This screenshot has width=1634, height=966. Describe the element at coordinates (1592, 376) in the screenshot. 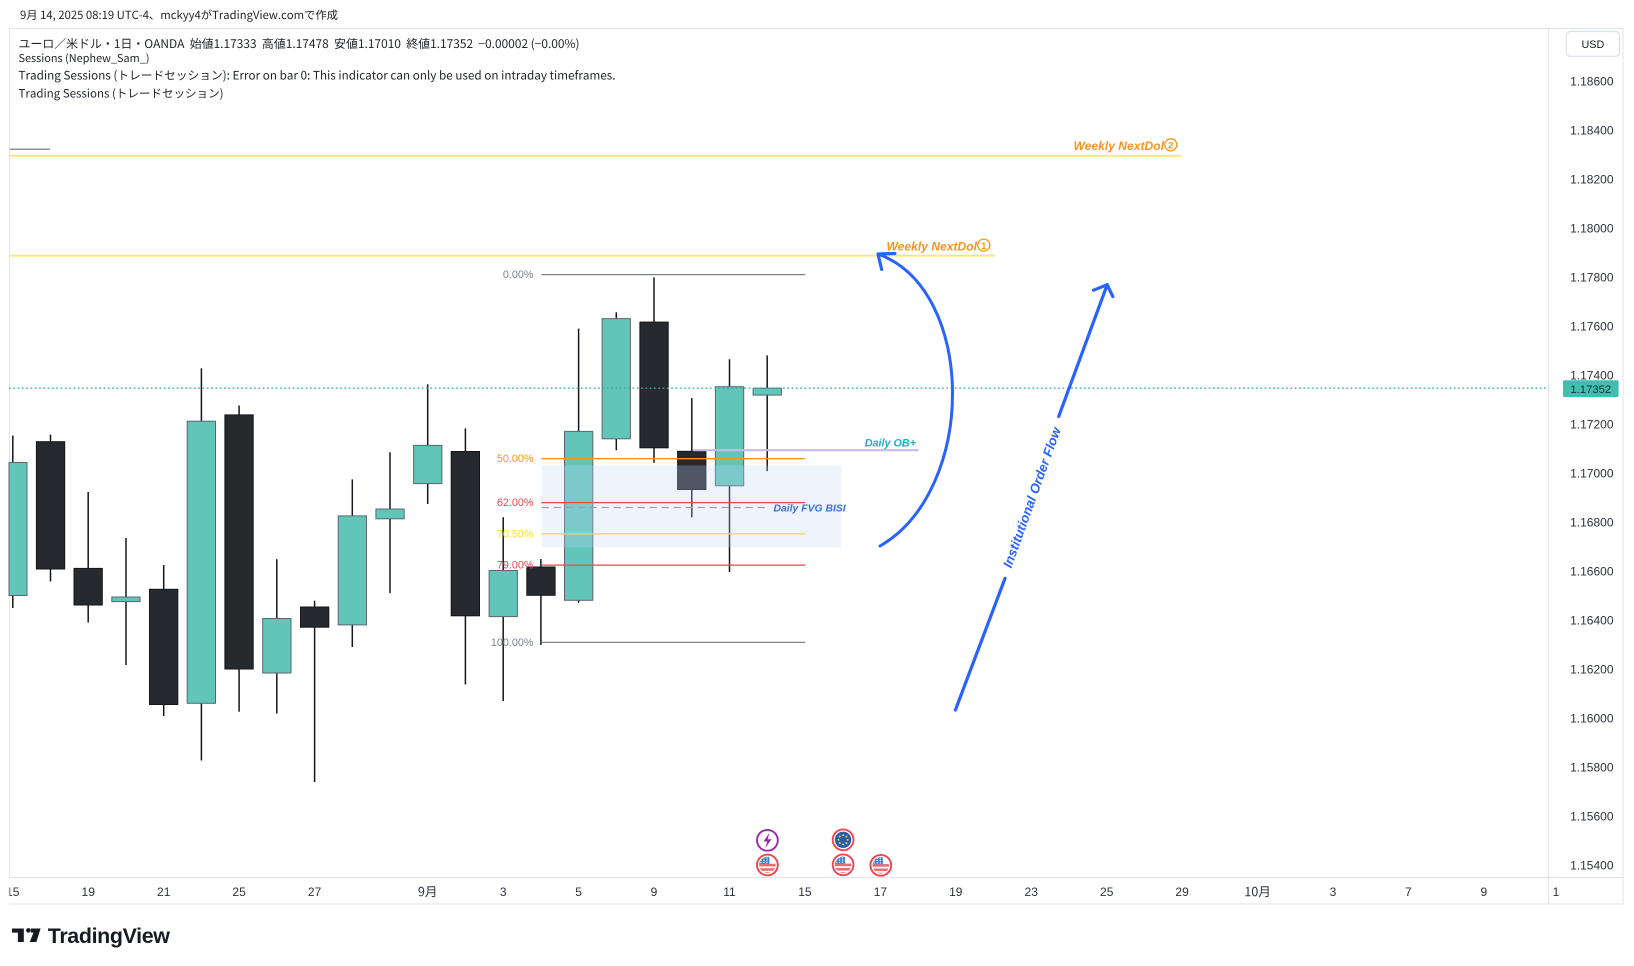

I see `svg-text: 1.17400` at that location.